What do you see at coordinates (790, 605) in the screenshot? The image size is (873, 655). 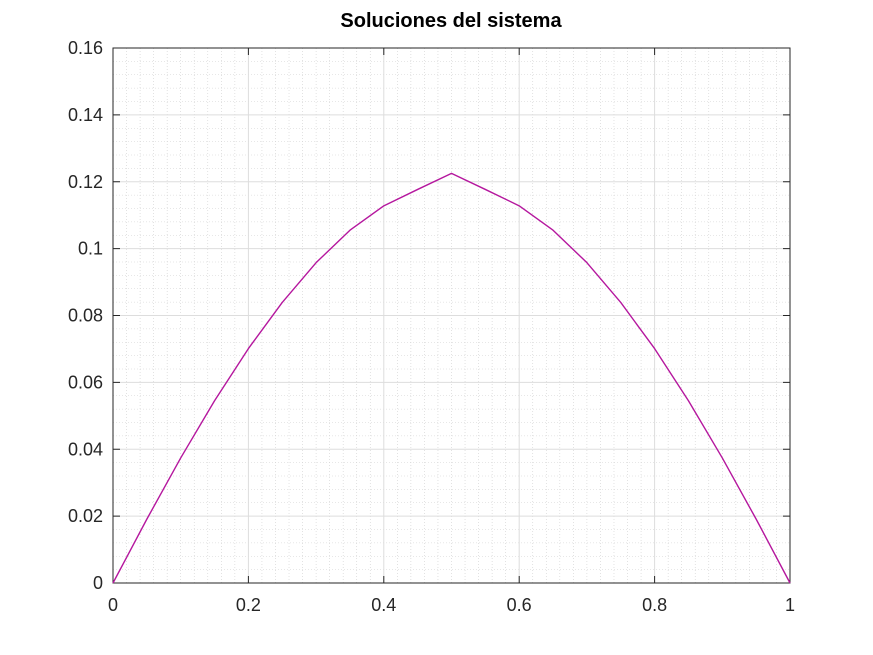 I see `x-tick-label: 1` at bounding box center [790, 605].